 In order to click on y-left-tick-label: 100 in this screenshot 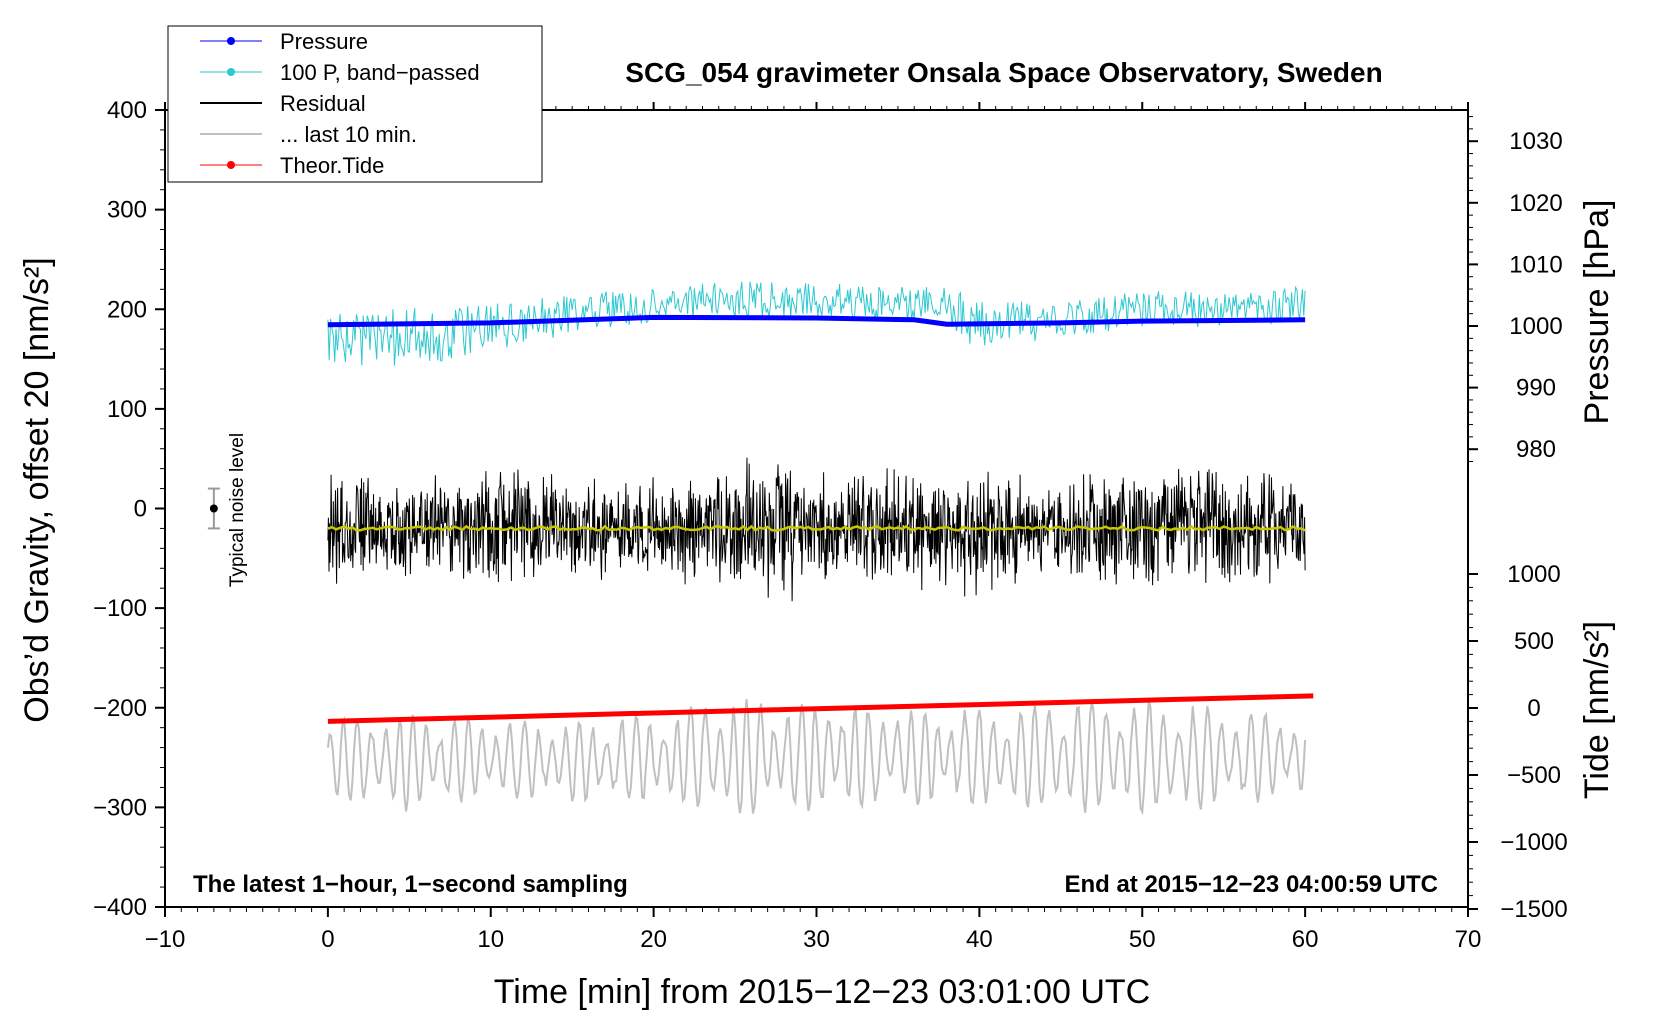, I will do `click(127, 409)`.